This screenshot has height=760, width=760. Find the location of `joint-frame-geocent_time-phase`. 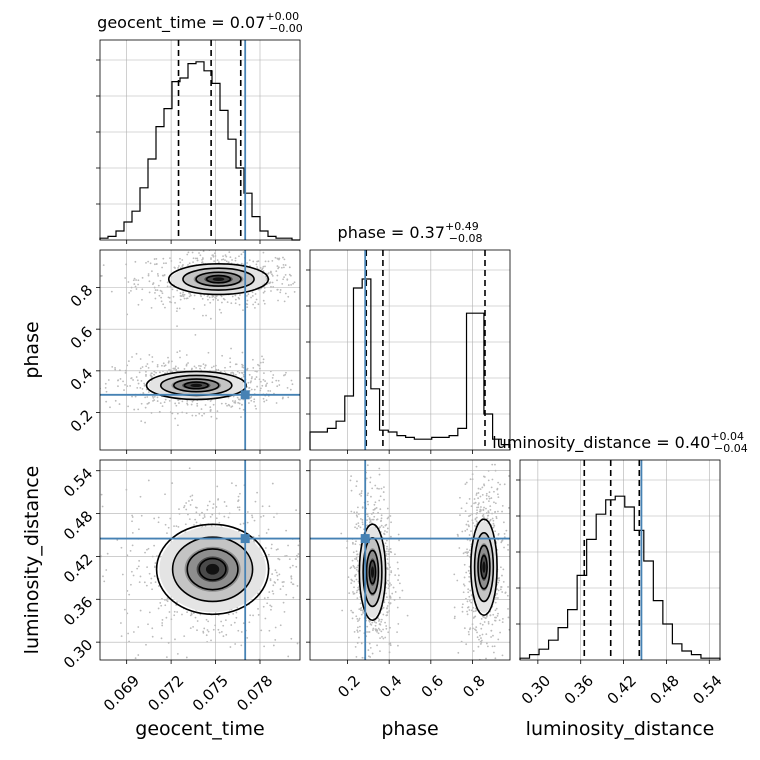

joint-frame-geocent_time-phase is located at coordinates (200, 350).